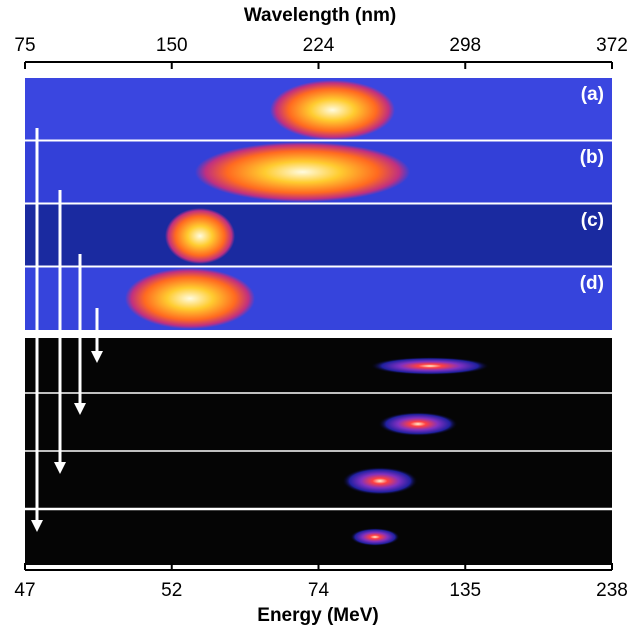 The width and height of the screenshot is (640, 636). Describe the element at coordinates (317, 615) in the screenshot. I see `bottom-axis-title: Energy (MeV)` at that location.